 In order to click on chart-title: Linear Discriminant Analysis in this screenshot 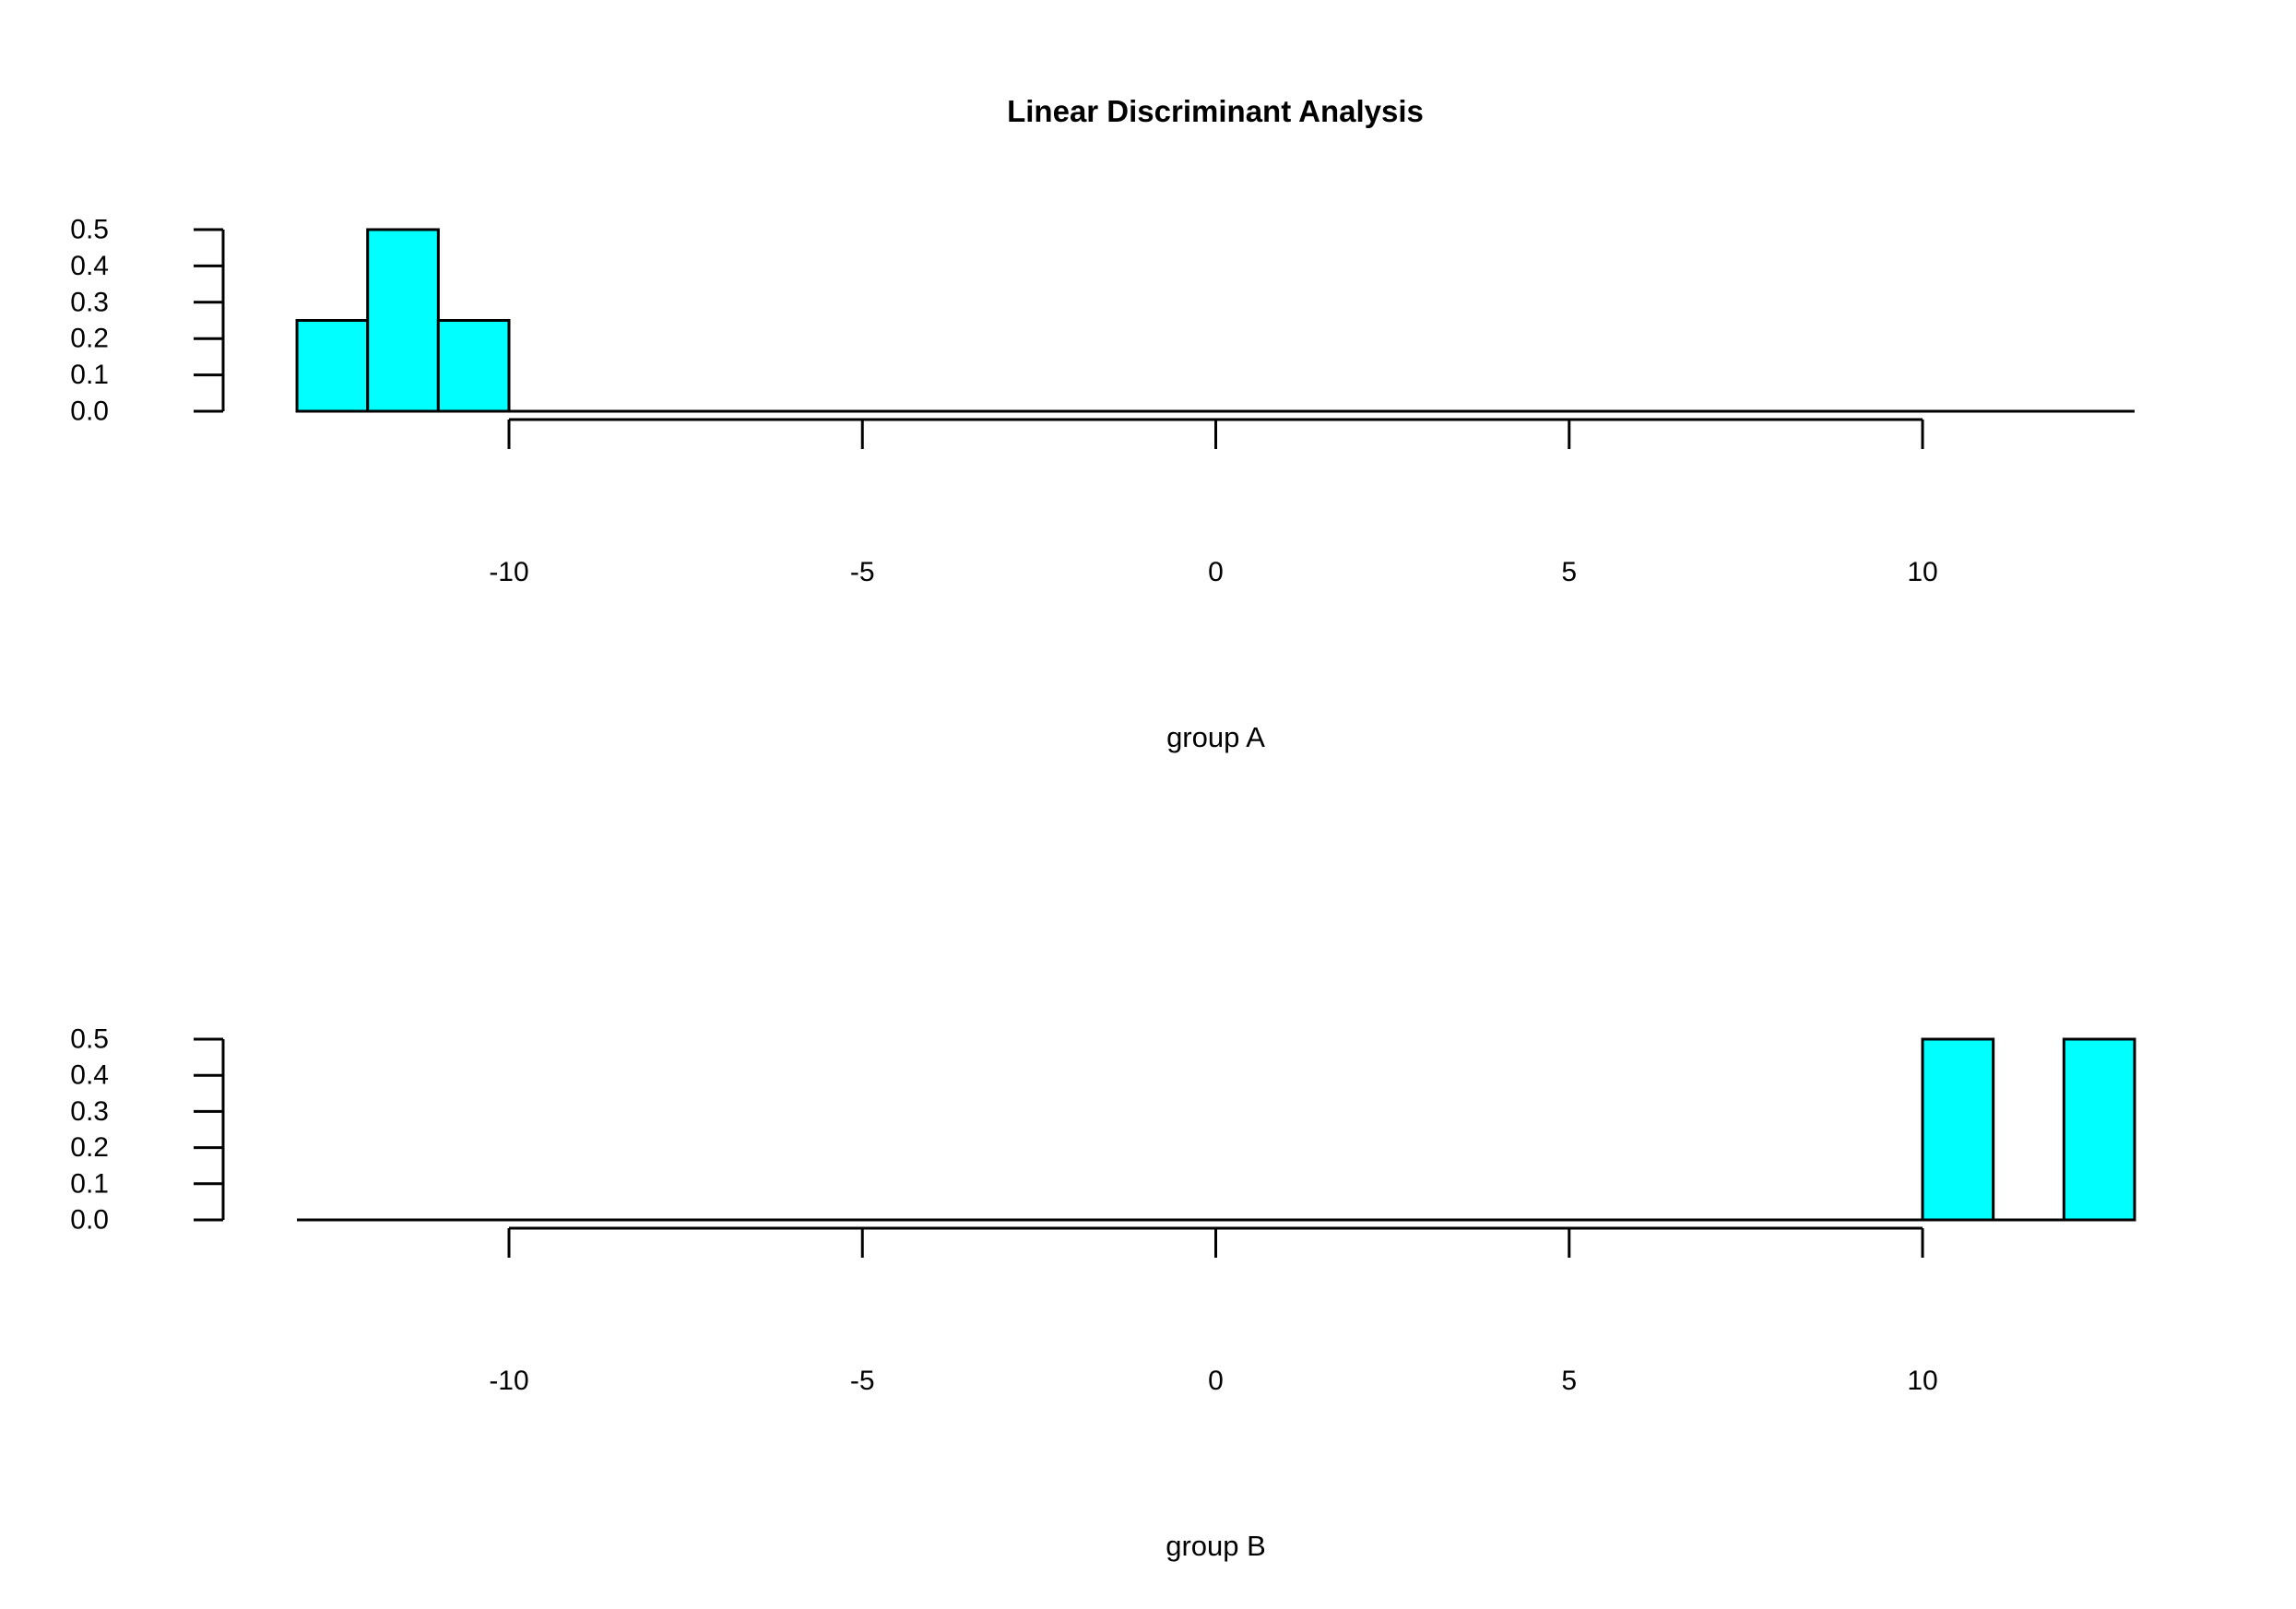, I will do `click(1215, 111)`.